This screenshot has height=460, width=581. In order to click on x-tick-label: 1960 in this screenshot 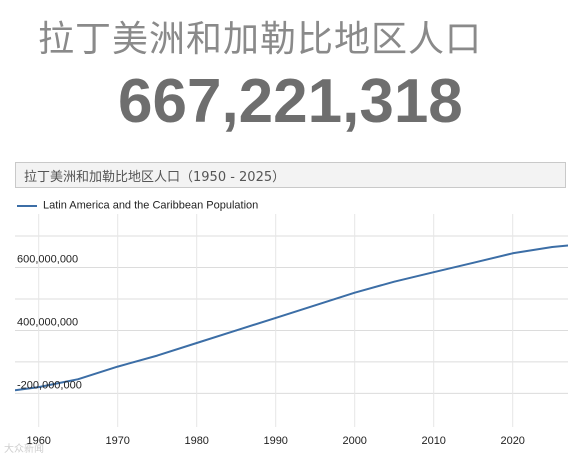, I will do `click(38, 441)`.